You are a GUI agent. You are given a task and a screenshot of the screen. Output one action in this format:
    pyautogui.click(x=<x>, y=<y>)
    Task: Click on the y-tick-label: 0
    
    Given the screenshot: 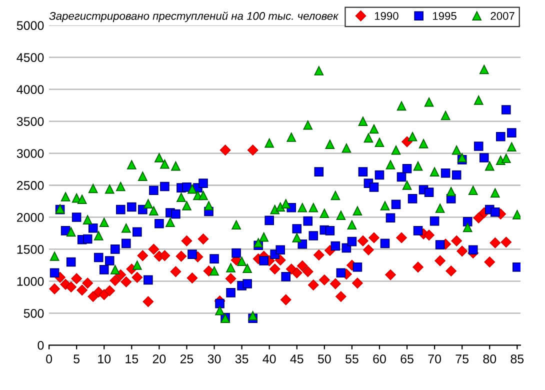 What is the action you would take?
    pyautogui.click(x=41, y=345)
    